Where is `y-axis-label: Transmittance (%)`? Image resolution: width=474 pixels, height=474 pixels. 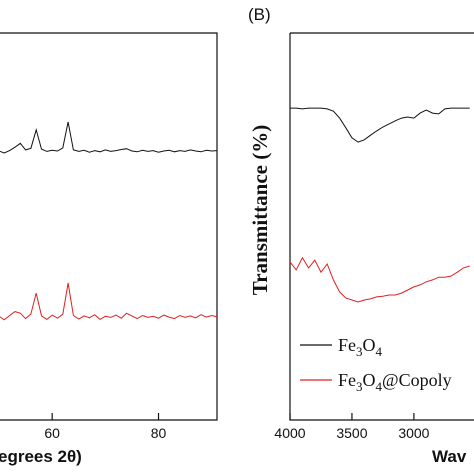
y-axis-label: Transmittance (%) is located at coordinates (260, 210).